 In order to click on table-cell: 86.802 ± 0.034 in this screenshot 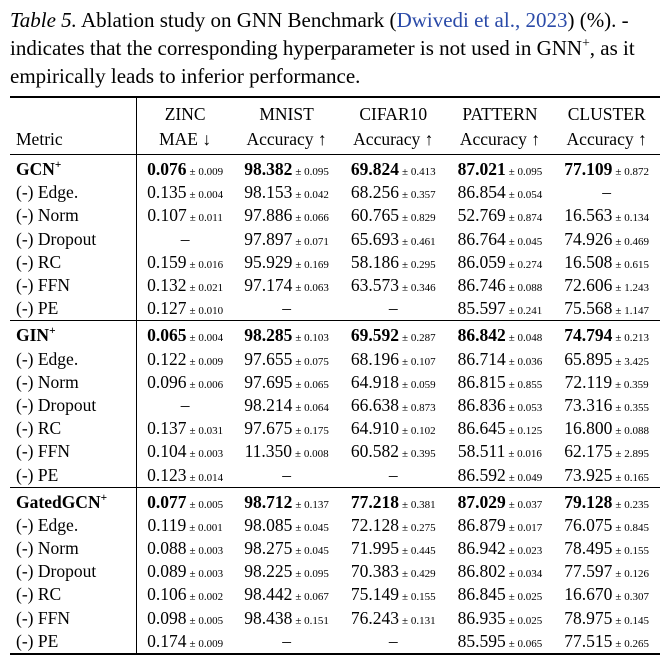, I will do `click(500, 571)`.